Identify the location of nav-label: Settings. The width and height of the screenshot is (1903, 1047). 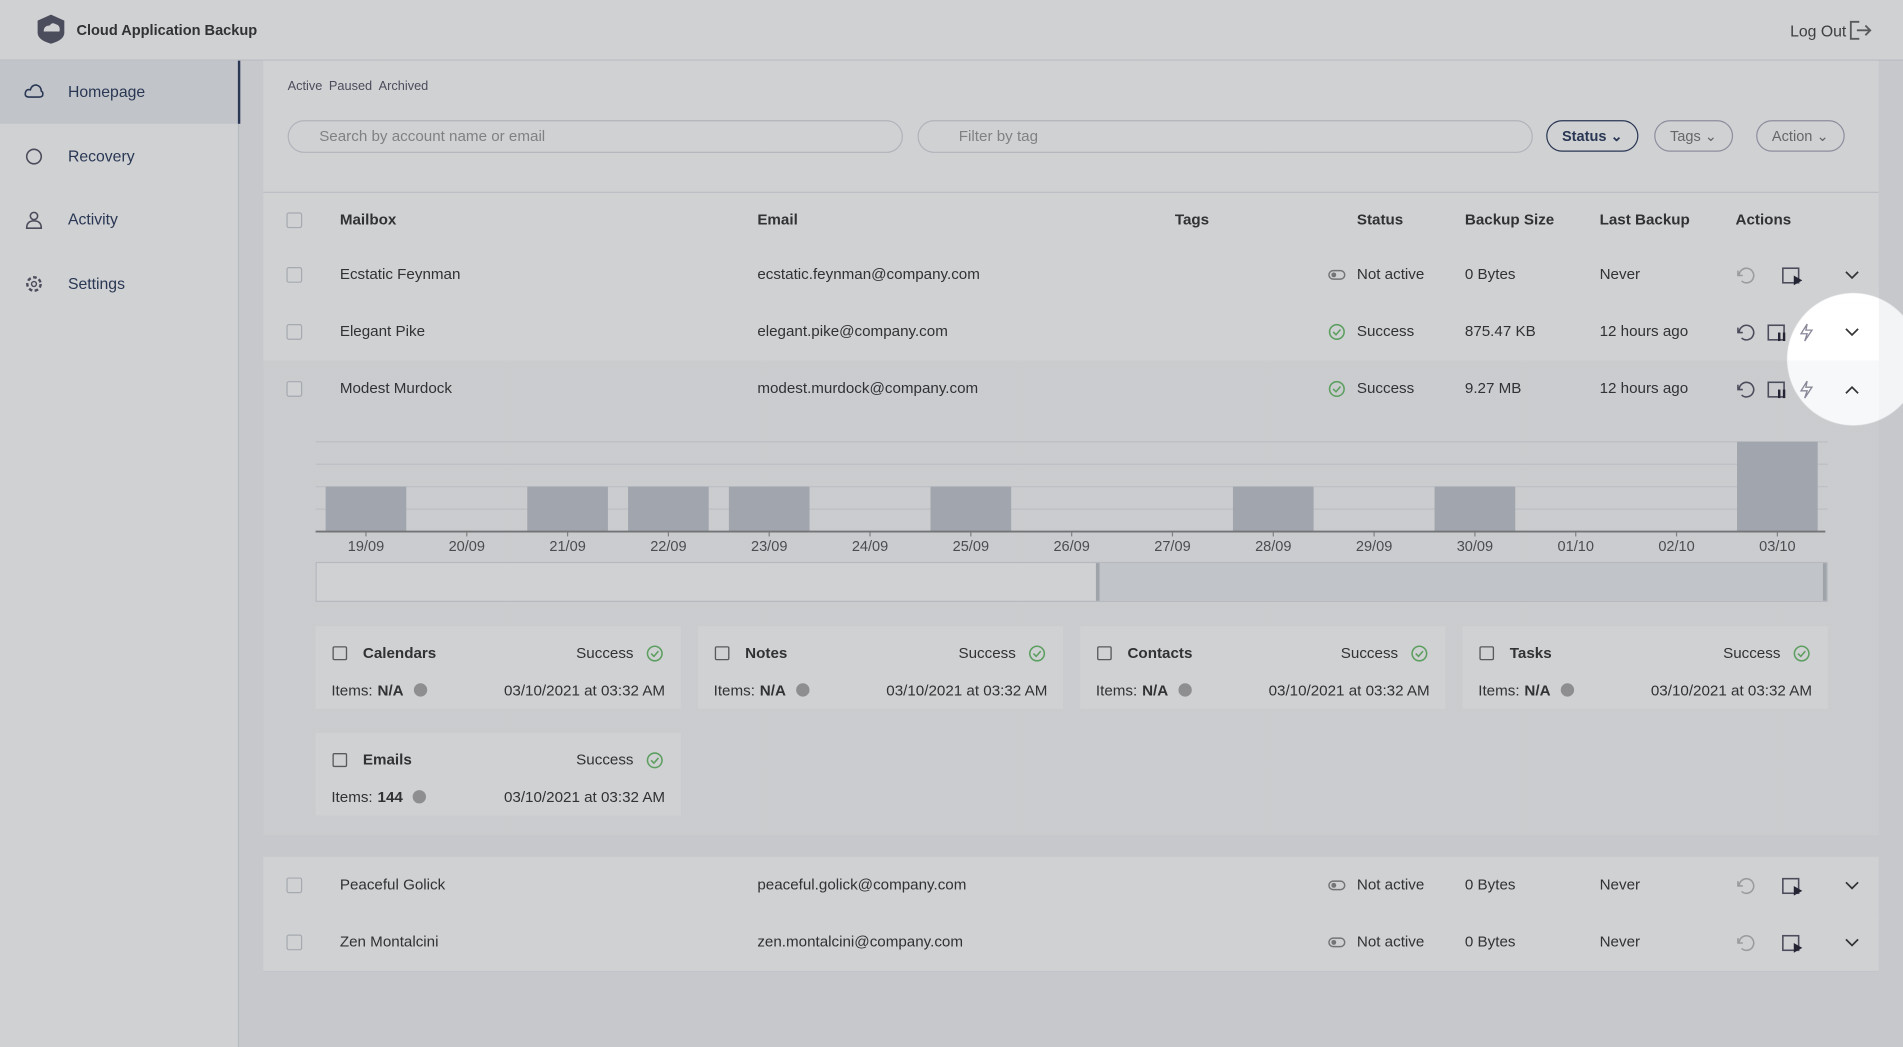
(96, 283).